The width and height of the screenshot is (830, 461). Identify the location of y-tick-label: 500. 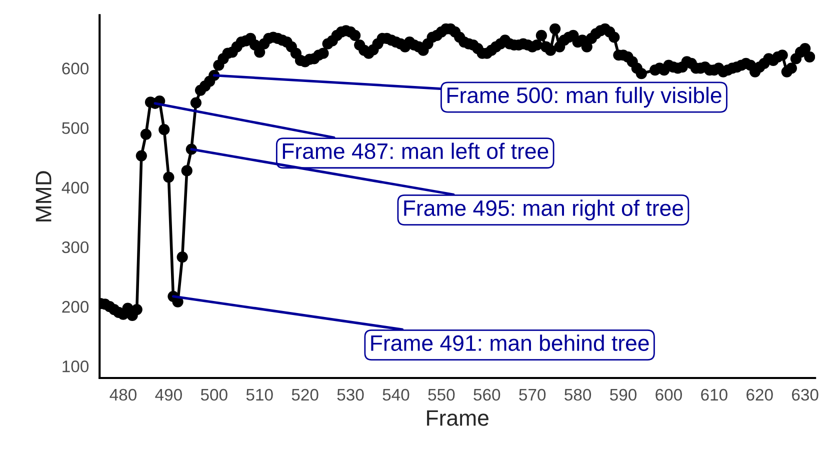
(75, 128).